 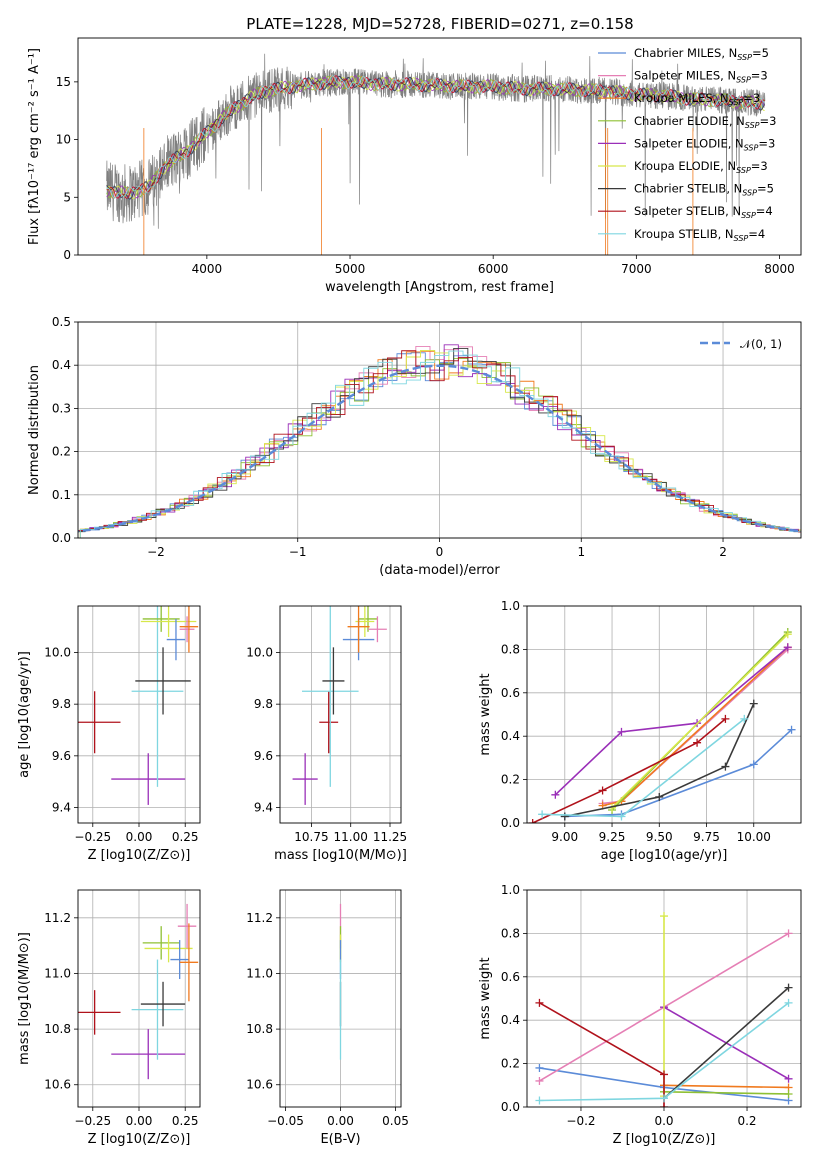 I want to click on weight-vs-age-ytick-label: 0.8, so click(x=510, y=649).